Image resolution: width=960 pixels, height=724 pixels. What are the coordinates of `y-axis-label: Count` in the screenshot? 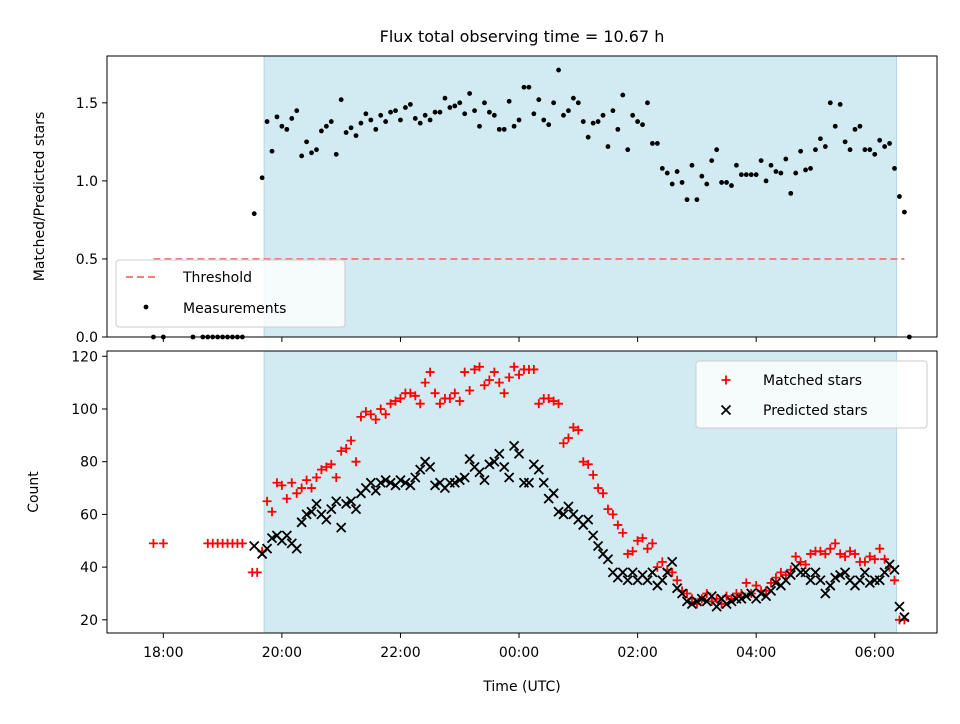 It's located at (34, 492).